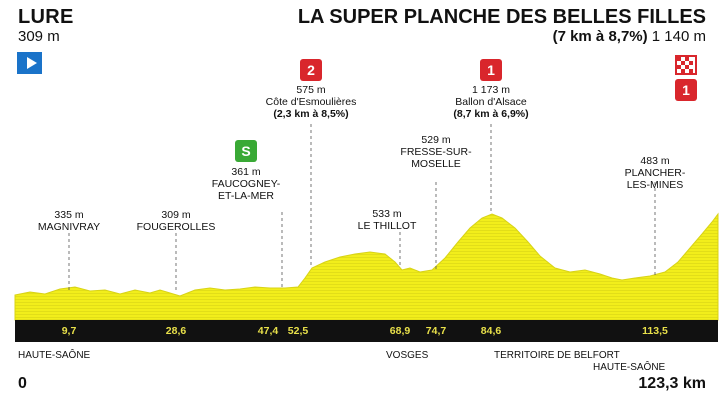 This screenshot has width=720, height=405. Describe the element at coordinates (69, 221) in the screenshot. I see `waypoint-magnivray: 335 m MAGNIVRAY` at that location.